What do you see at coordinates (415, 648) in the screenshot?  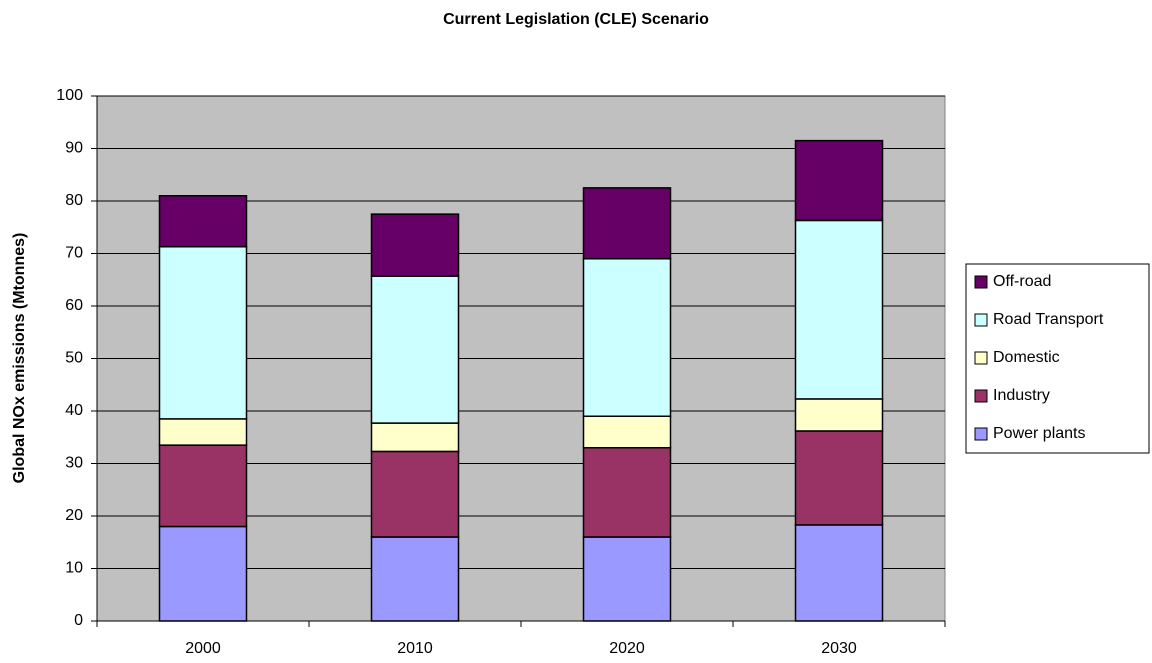 I see `x-tick-label: 2010` at bounding box center [415, 648].